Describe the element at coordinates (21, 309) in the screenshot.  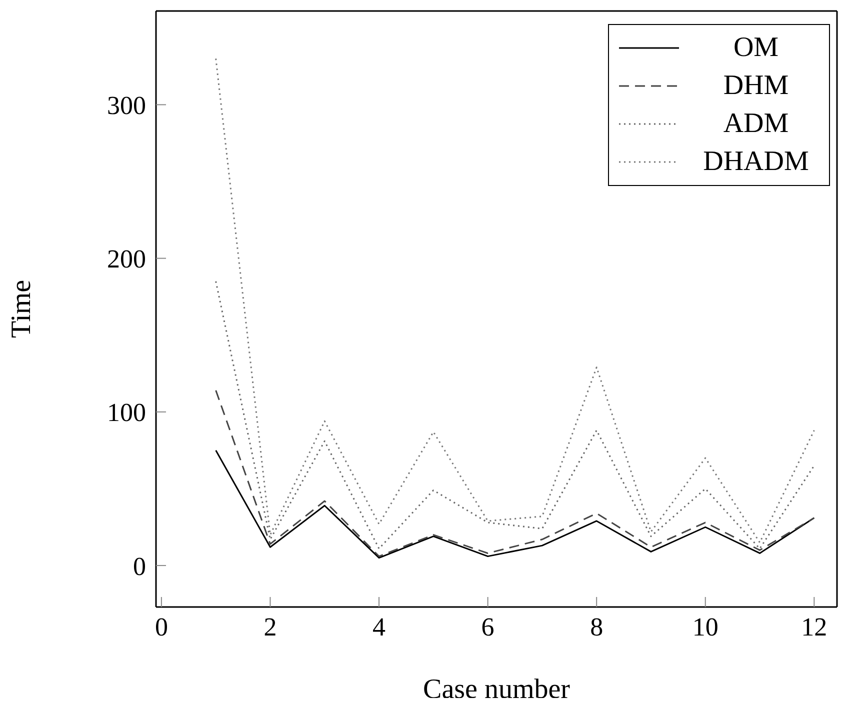
I see `y-axis-title: Time` at that location.